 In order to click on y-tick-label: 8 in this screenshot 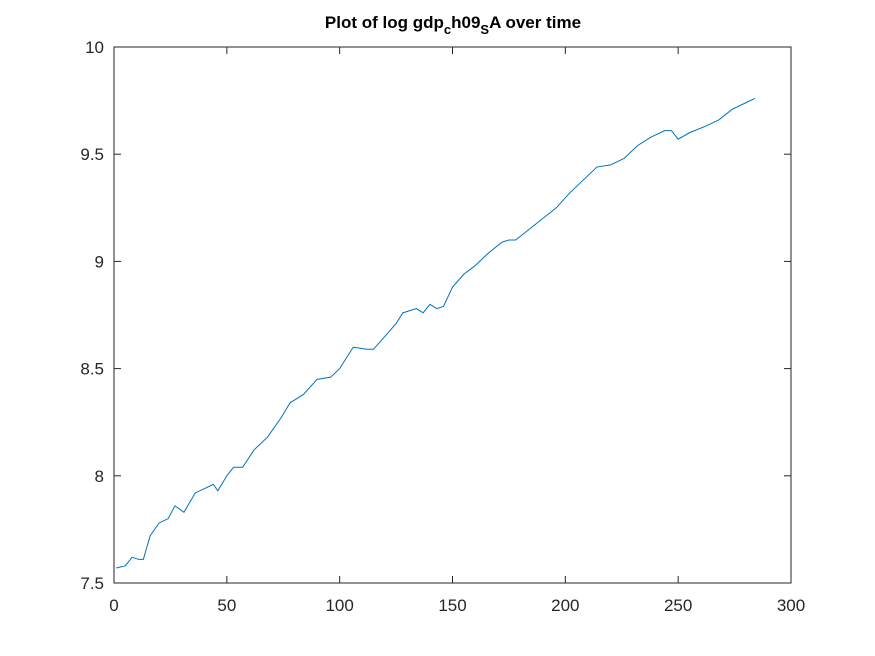, I will do `click(99, 476)`.